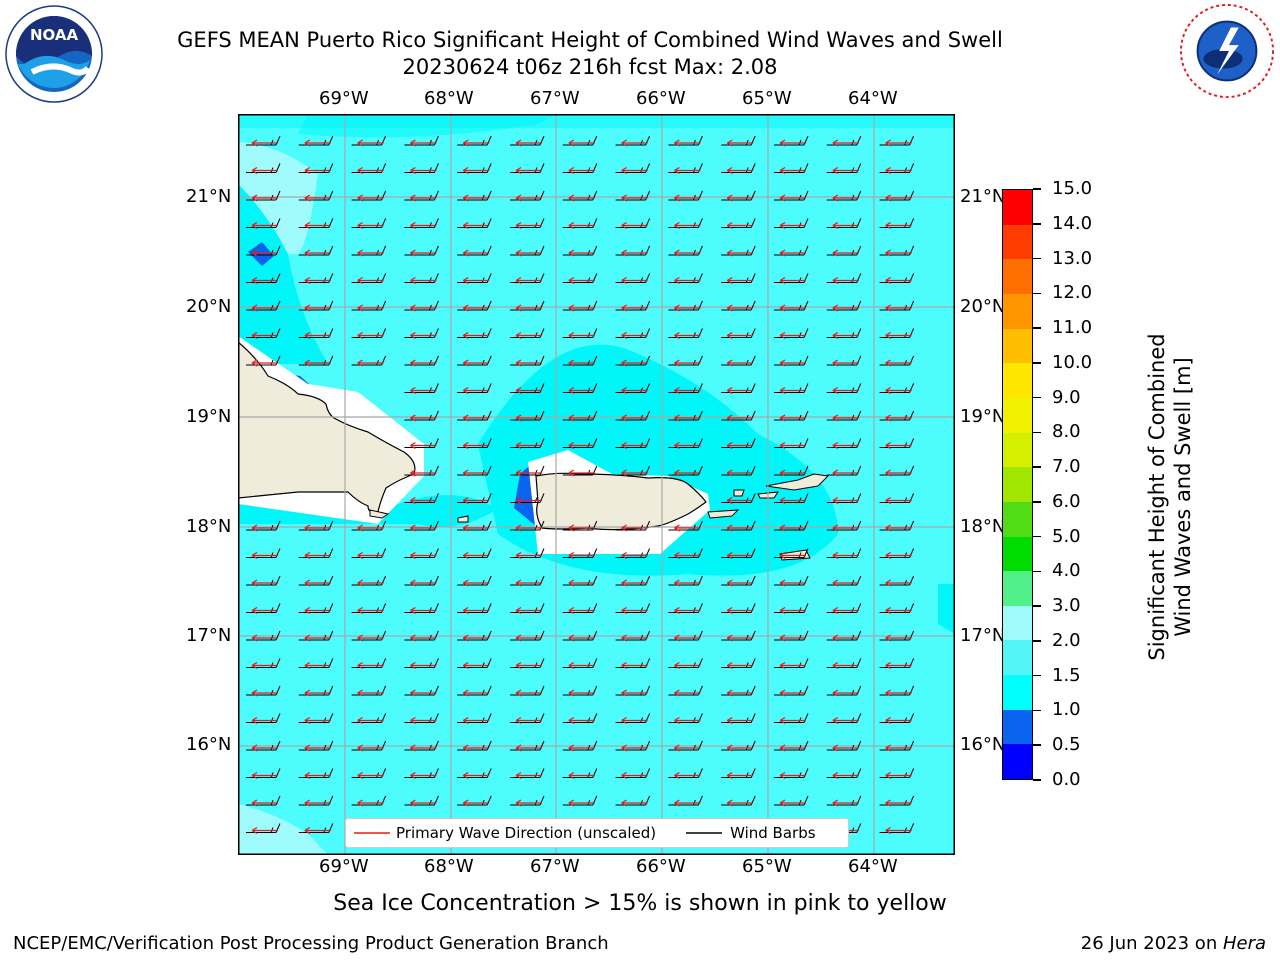 The width and height of the screenshot is (1280, 960). What do you see at coordinates (283, 829) in the screenshot?
I see `wave-band-2to3-south` at bounding box center [283, 829].